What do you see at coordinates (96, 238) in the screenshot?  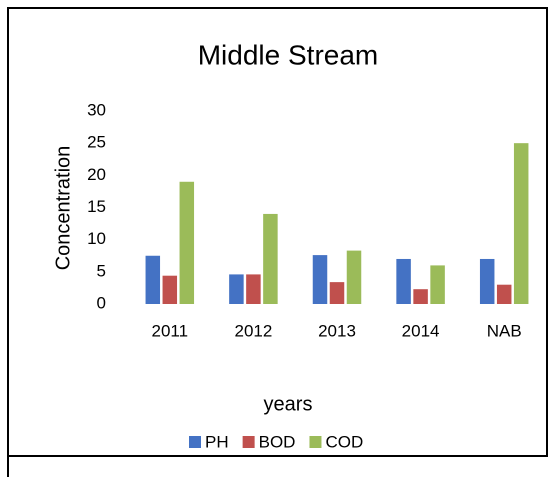 I see `y-tick-label: 10` at bounding box center [96, 238].